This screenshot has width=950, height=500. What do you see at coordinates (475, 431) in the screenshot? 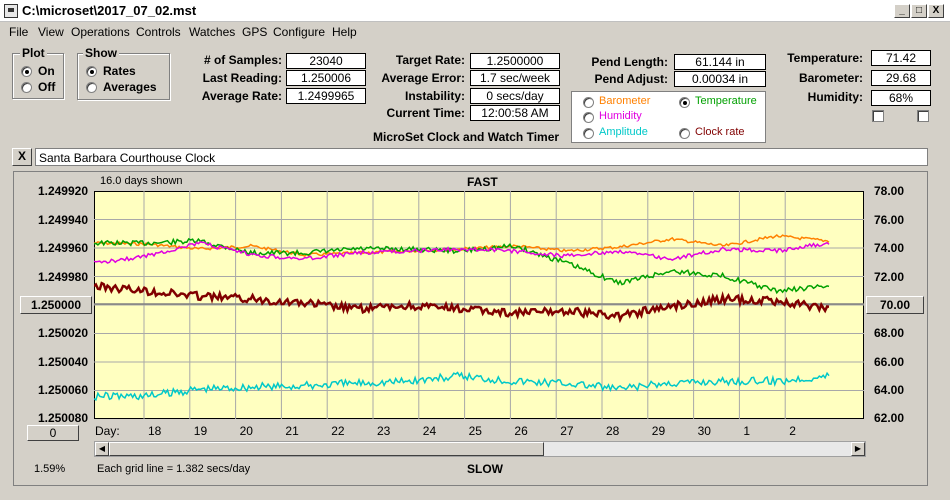
I see `day-tick-label: 25` at bounding box center [475, 431].